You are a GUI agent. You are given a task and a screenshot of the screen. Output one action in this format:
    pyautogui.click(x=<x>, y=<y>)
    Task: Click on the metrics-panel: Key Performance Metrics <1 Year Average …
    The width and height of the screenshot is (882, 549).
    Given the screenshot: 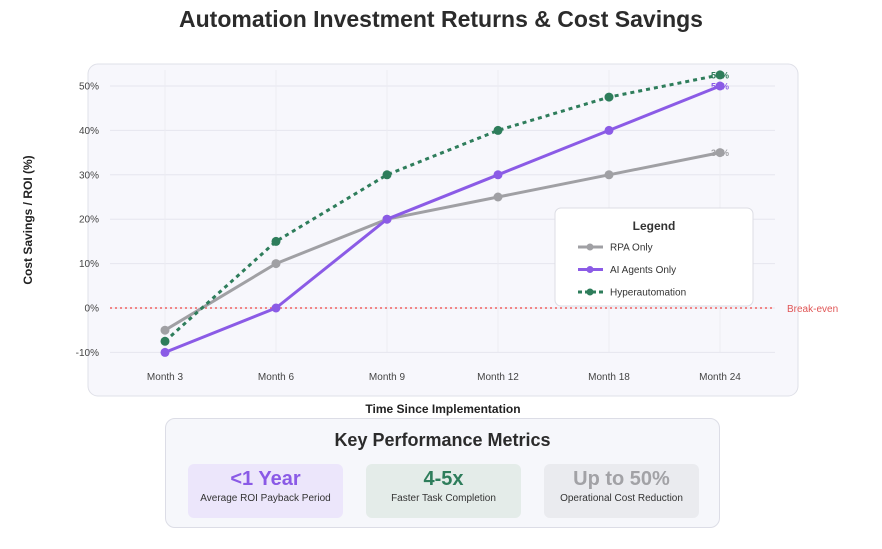 What is the action you would take?
    pyautogui.click(x=442, y=473)
    